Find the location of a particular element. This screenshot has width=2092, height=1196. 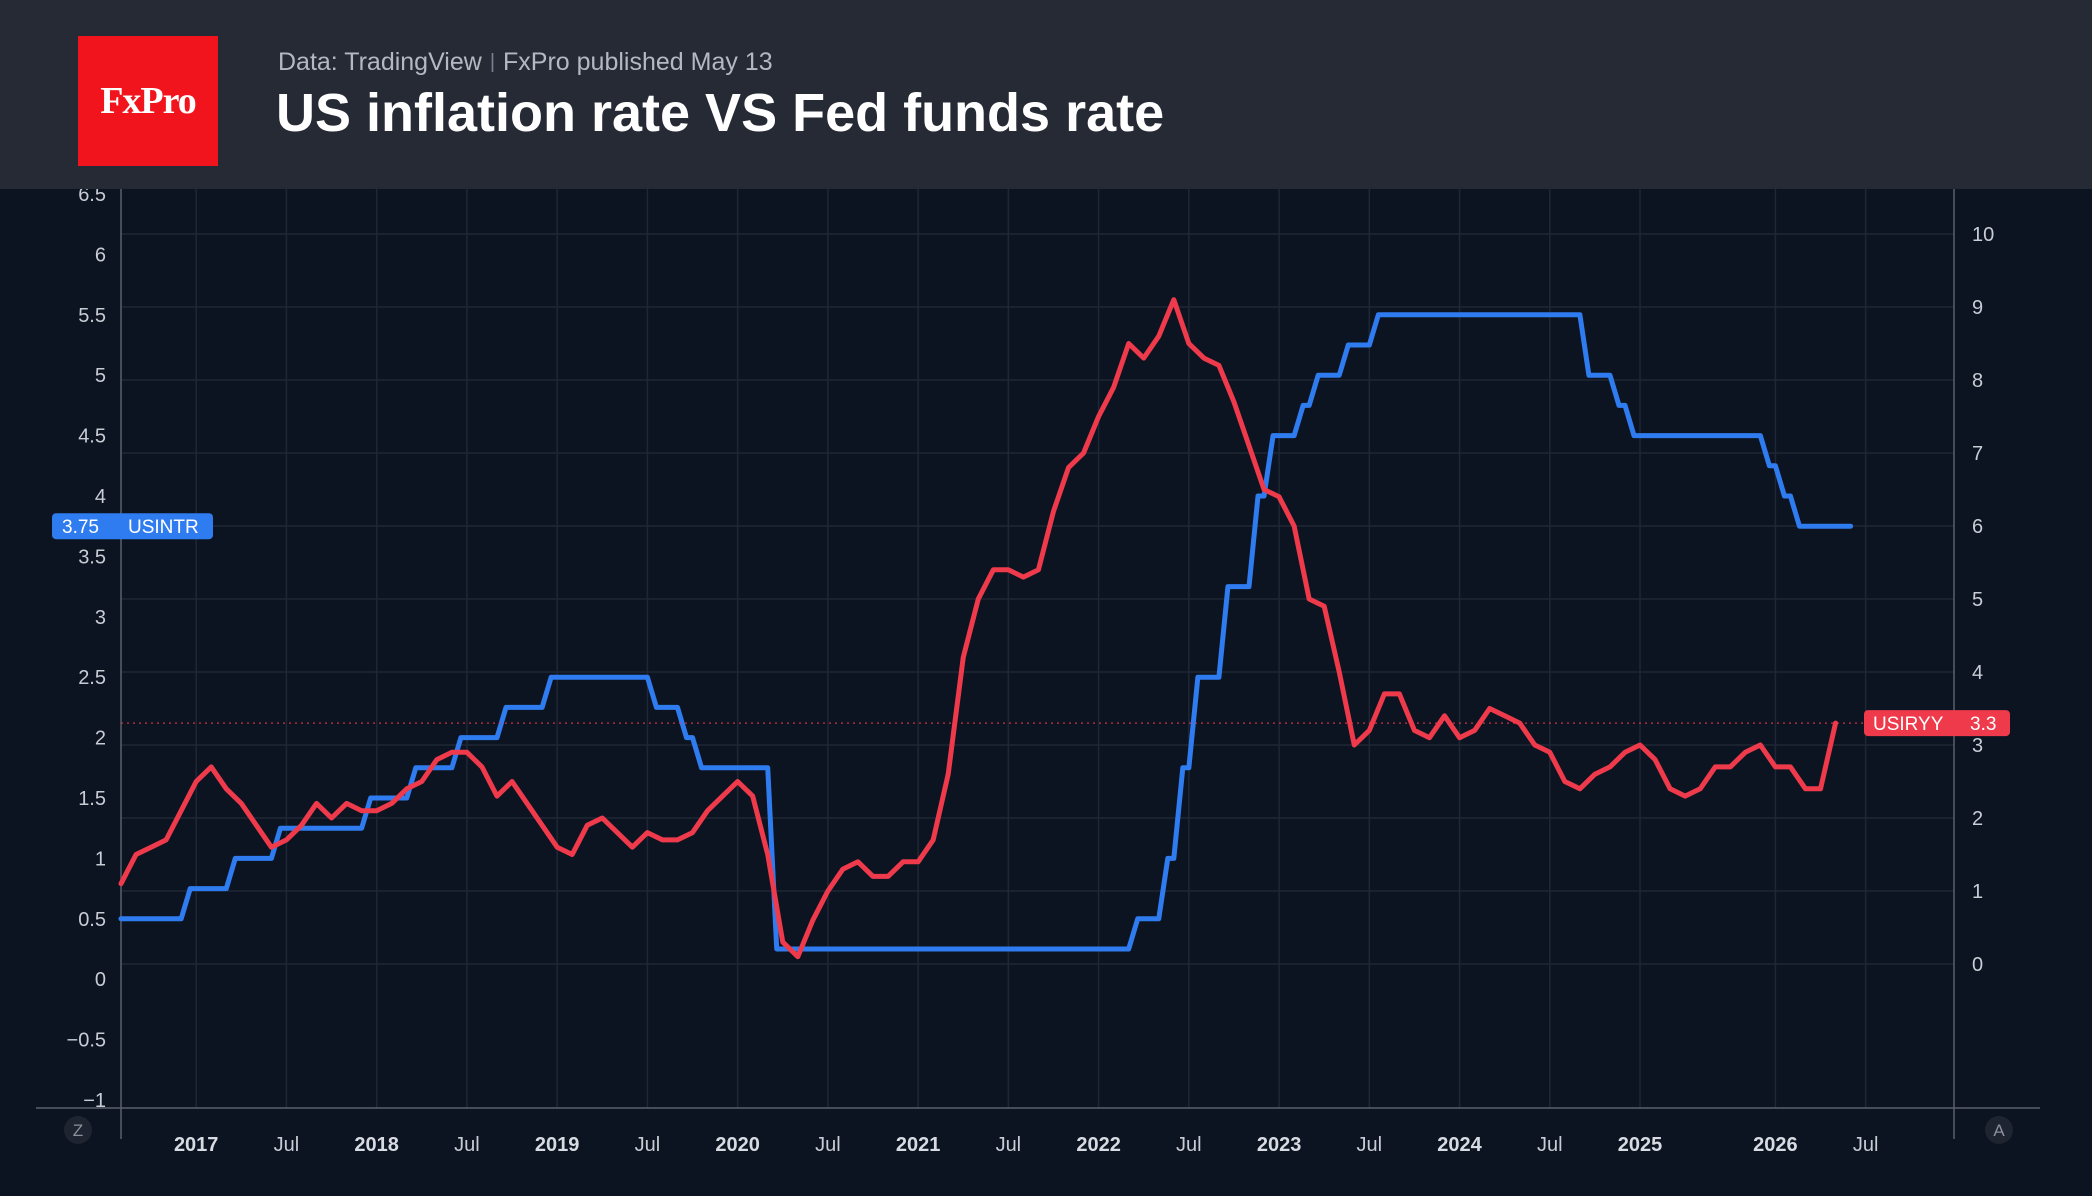

x-axis-tick-label: 2020 is located at coordinates (737, 1145).